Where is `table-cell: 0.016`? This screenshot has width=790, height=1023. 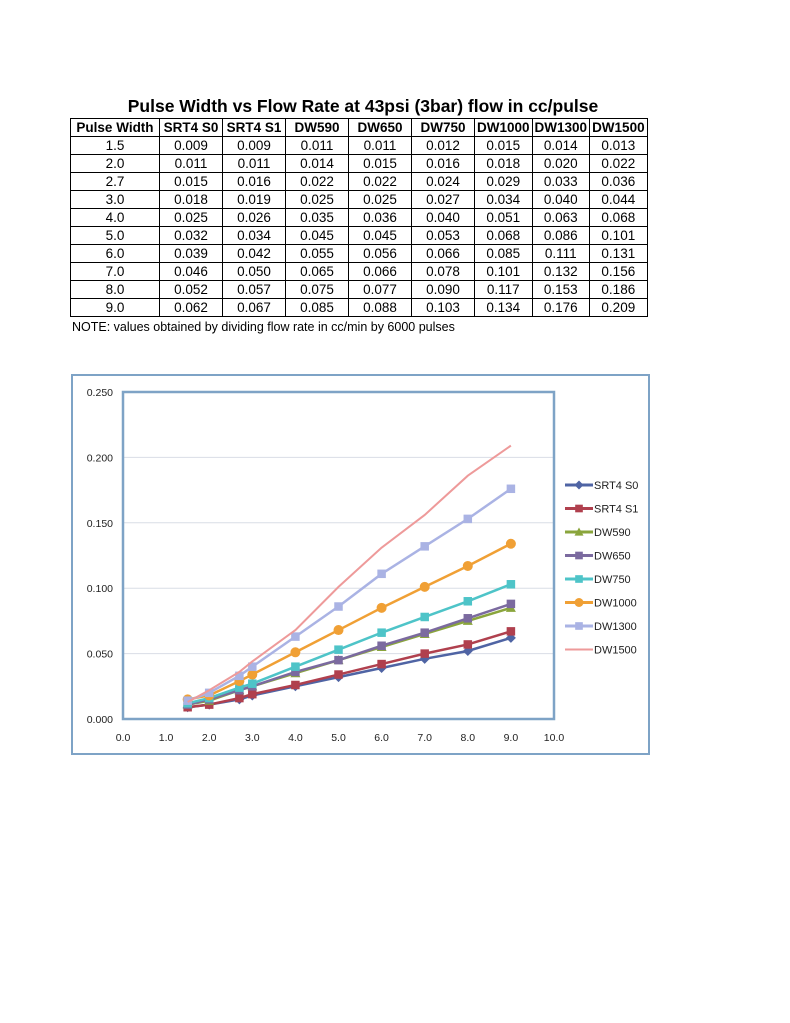
table-cell: 0.016 is located at coordinates (254, 181).